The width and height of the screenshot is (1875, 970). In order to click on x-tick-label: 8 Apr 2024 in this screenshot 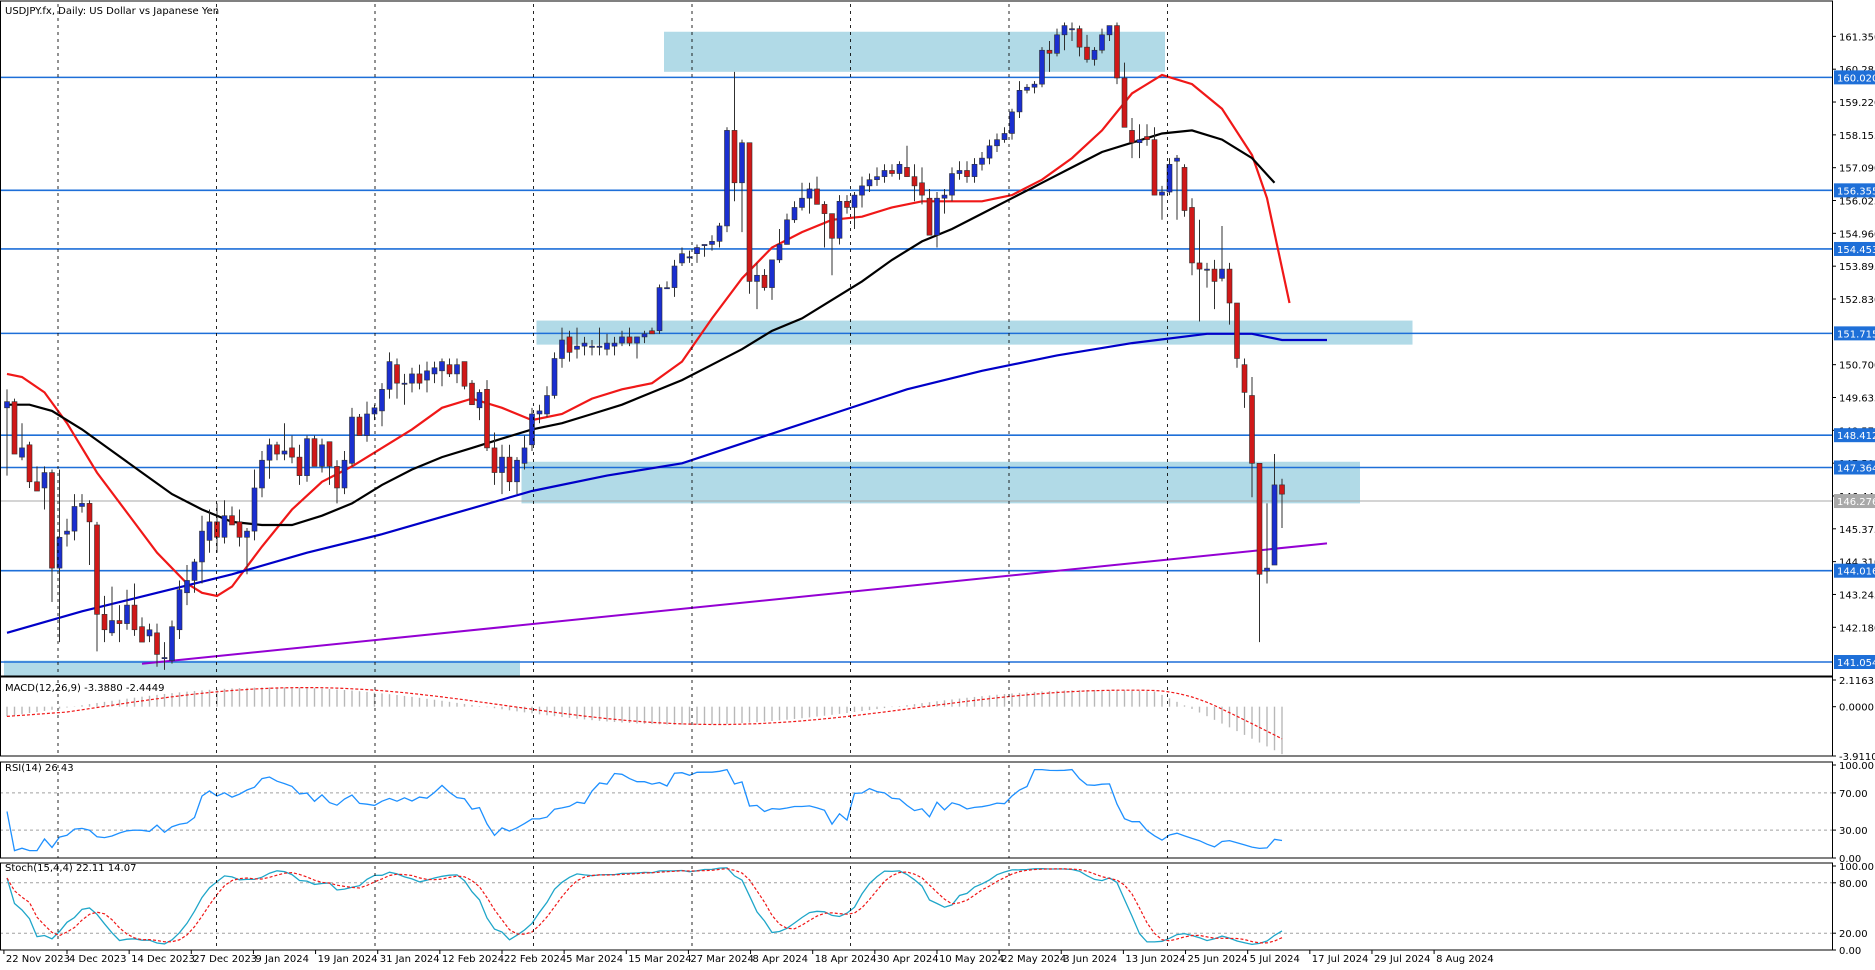, I will do `click(780, 959)`.